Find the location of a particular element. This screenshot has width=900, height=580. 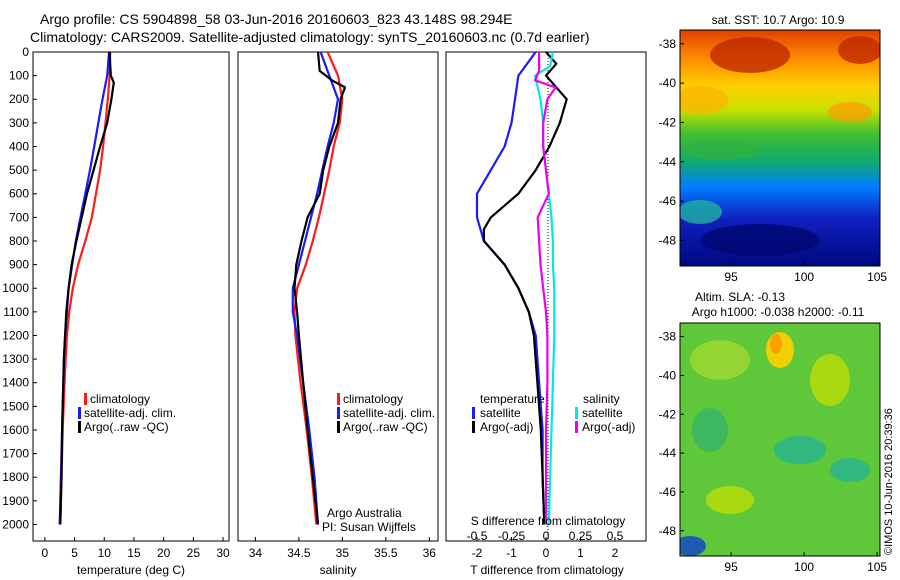

depth-tick-label: 500 is located at coordinates (19, 170).